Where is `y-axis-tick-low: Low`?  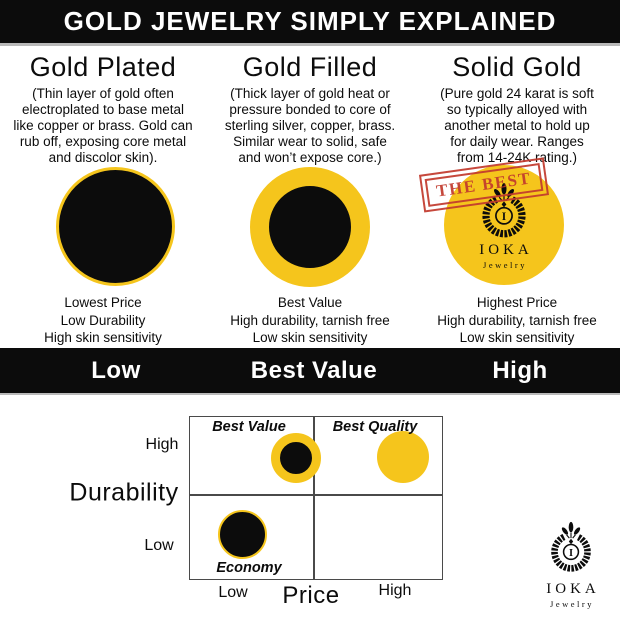 y-axis-tick-low: Low is located at coordinates (159, 545).